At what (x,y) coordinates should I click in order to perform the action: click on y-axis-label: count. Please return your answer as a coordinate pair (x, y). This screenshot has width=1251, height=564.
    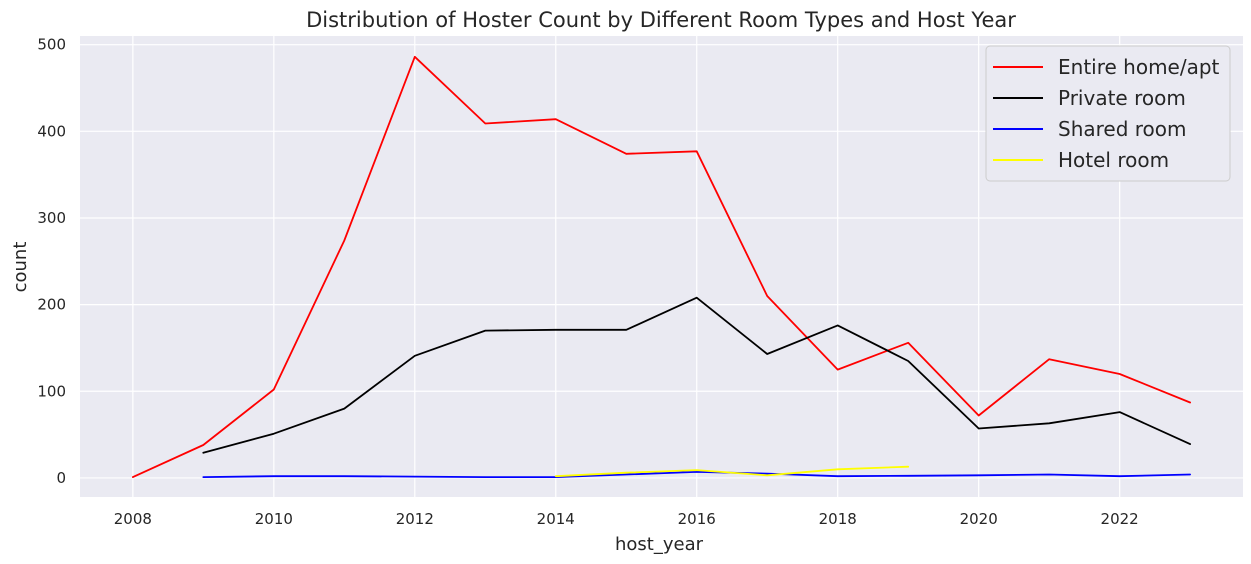
    Looking at the image, I should click on (20, 267).